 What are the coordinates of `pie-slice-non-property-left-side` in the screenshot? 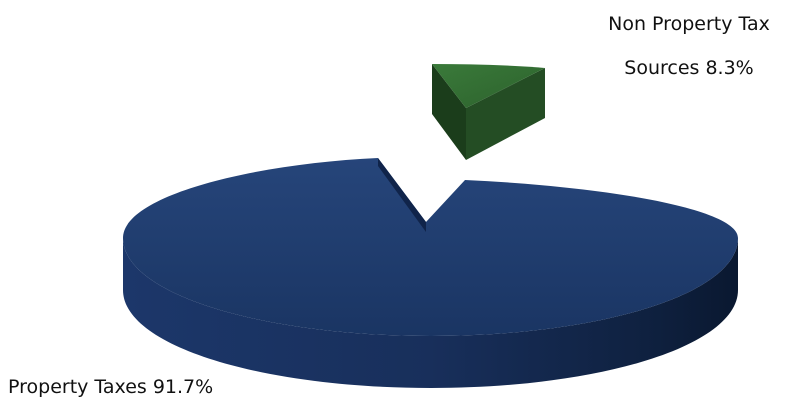 It's located at (449, 112).